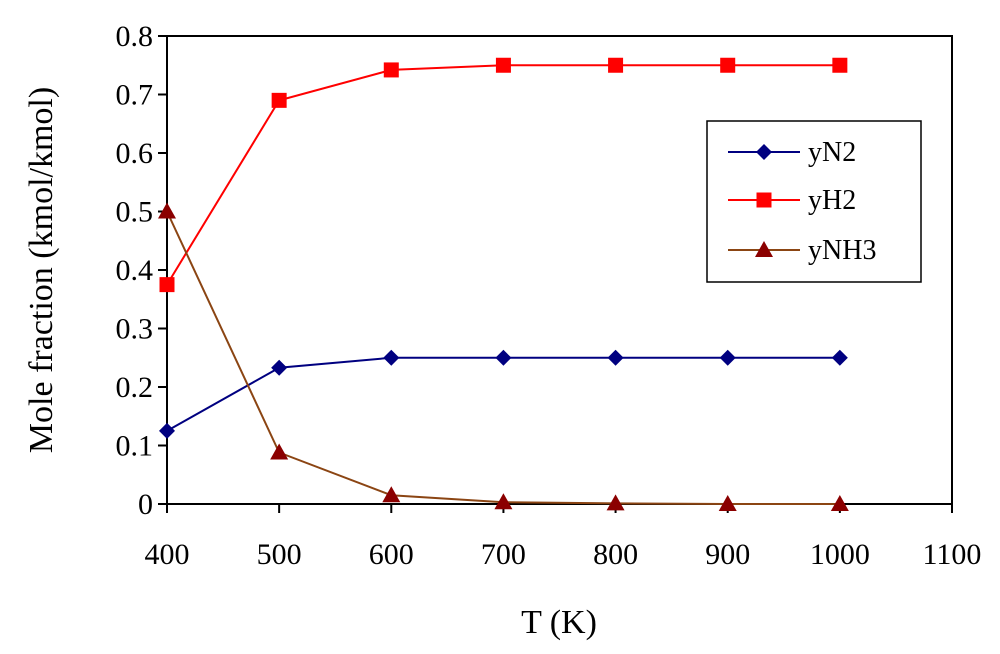 Image resolution: width=1000 pixels, height=654 pixels. Describe the element at coordinates (135, 387) in the screenshot. I see `y-tick-label: 0.2` at that location.